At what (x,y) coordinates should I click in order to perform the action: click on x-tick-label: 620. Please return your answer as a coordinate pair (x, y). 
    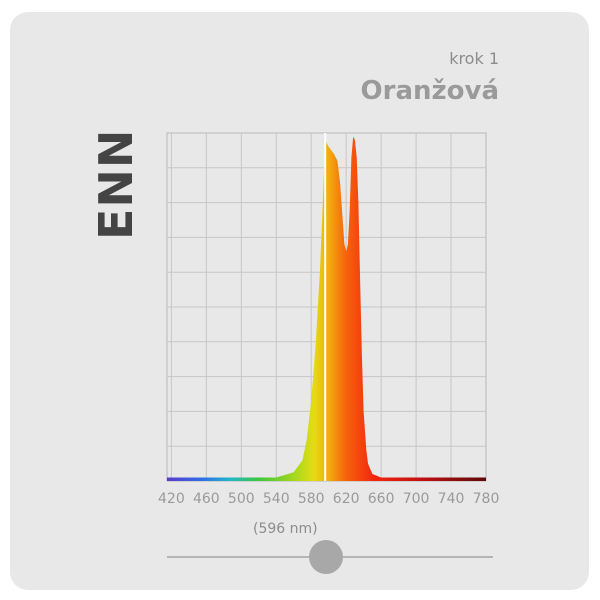
    Looking at the image, I should click on (346, 499).